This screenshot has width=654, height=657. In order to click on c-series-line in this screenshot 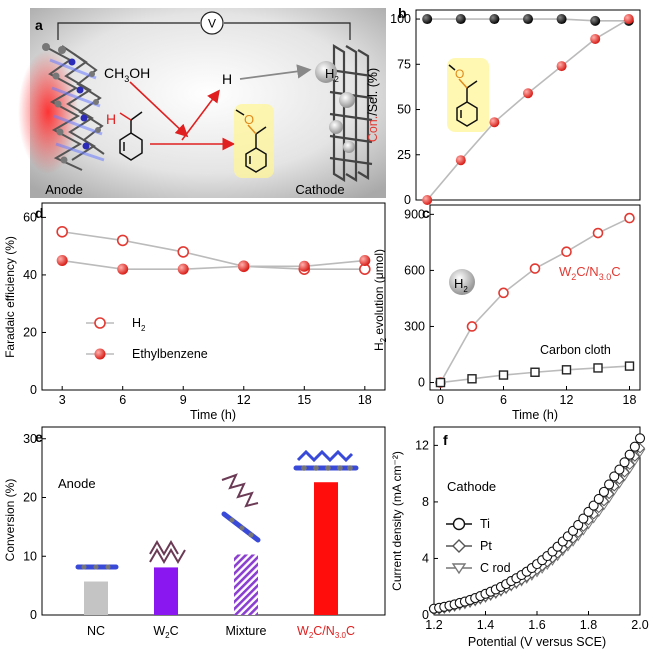, I will do `click(534, 300)`.